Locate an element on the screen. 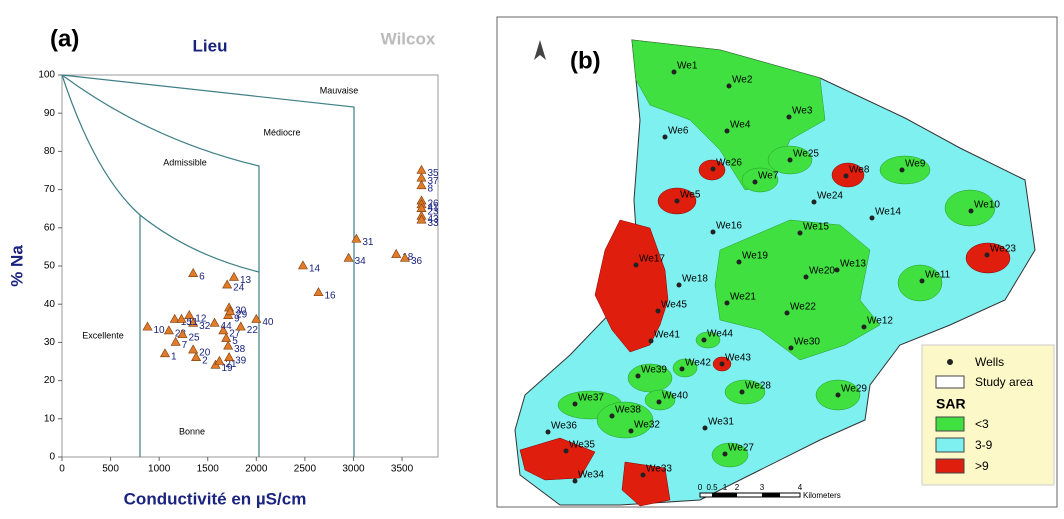 The width and height of the screenshot is (1064, 519). scale-label: 3 is located at coordinates (762, 487).